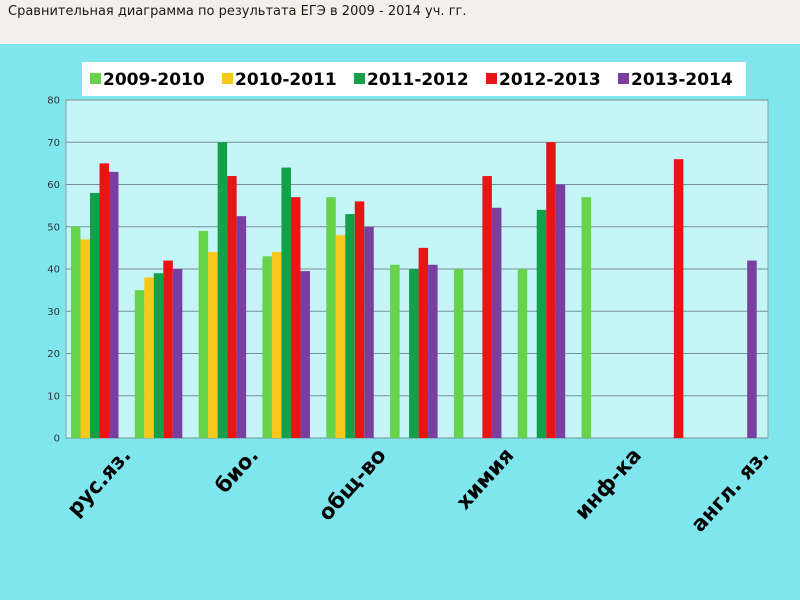  Describe the element at coordinates (98, 482) in the screenshot. I see `x-category-label: рус.яз.` at that location.